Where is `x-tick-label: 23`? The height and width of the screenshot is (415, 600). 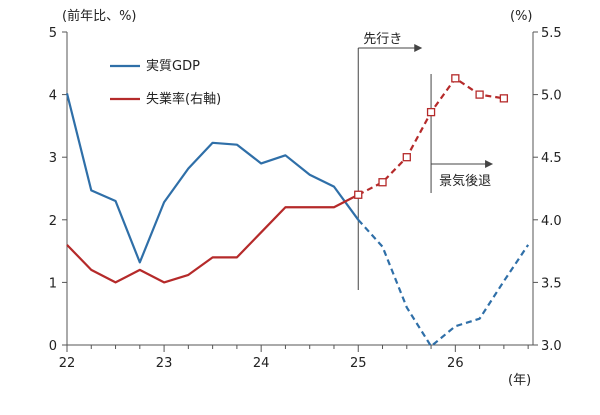 x-tick-label: 23 is located at coordinates (164, 363).